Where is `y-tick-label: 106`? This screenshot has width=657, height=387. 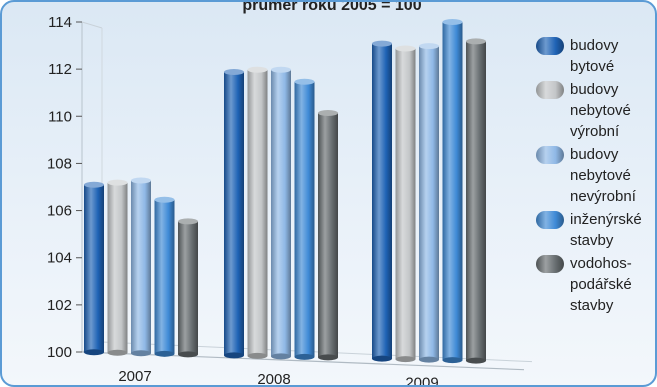
y-tick-label: 106 is located at coordinates (59, 211).